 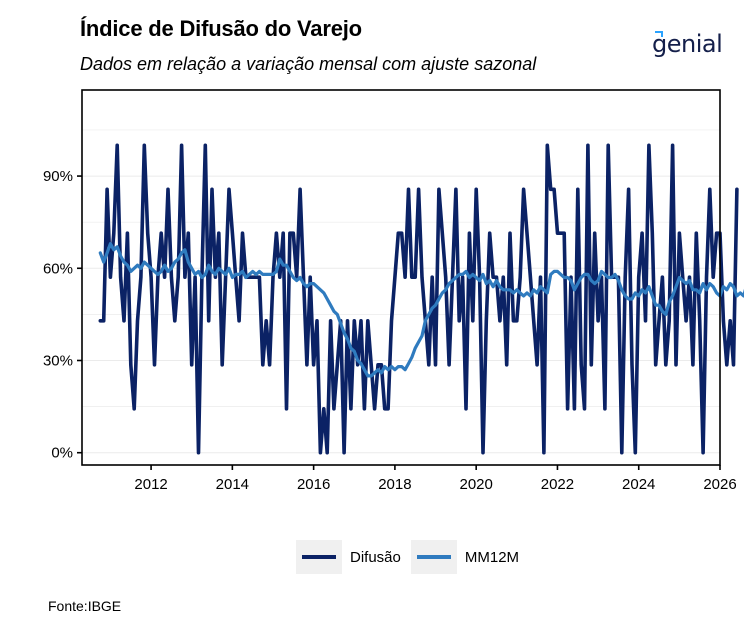 I want to click on logo-accent-icon, so click(x=659, y=34).